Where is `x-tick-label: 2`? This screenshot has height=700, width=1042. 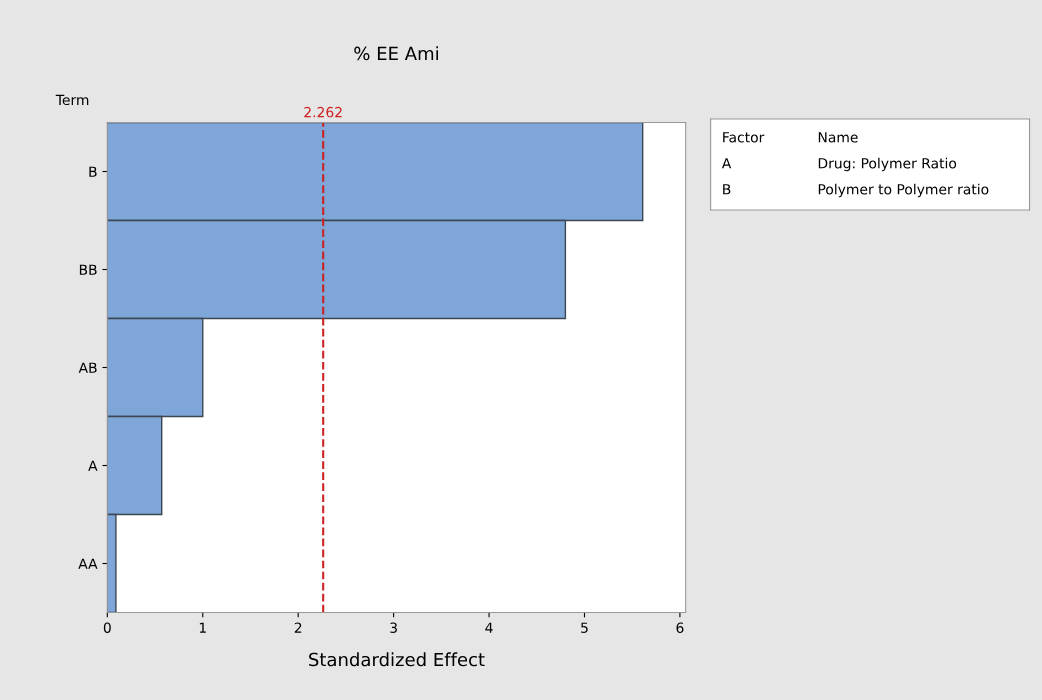
x-tick-label: 2 is located at coordinates (298, 627).